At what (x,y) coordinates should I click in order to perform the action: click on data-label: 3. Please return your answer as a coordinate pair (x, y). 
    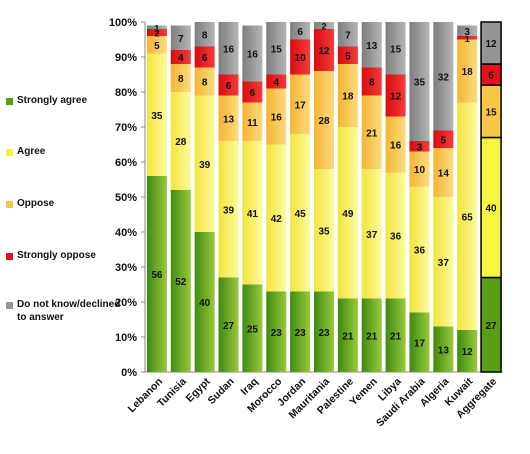
    Looking at the image, I should click on (467, 32).